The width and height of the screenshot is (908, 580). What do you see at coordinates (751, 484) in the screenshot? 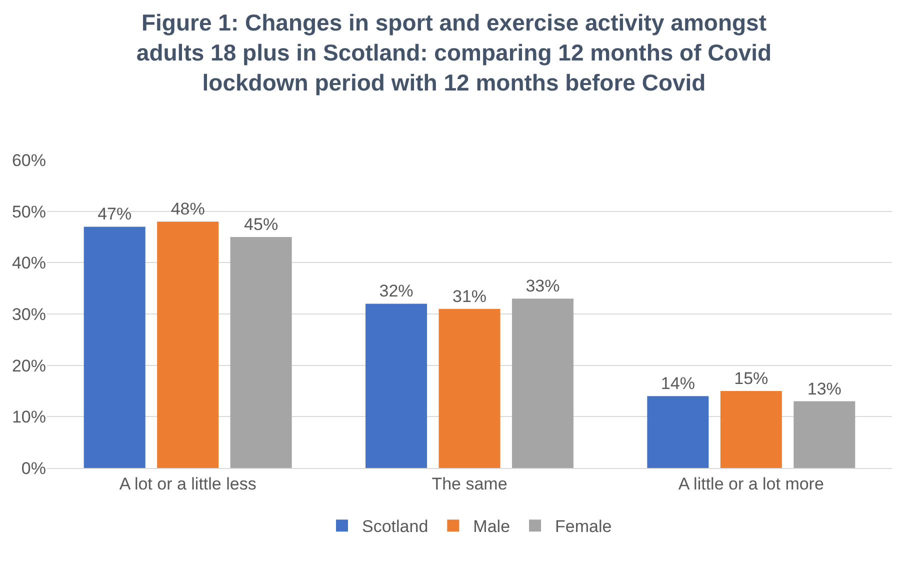
I see `x-tick-label: A little or a lot more` at bounding box center [751, 484].